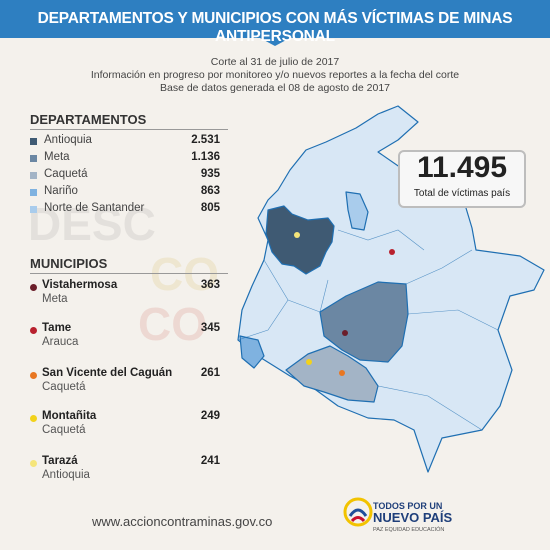  What do you see at coordinates (125, 193) in the screenshot?
I see `department-row: Nariño 863` at bounding box center [125, 193].